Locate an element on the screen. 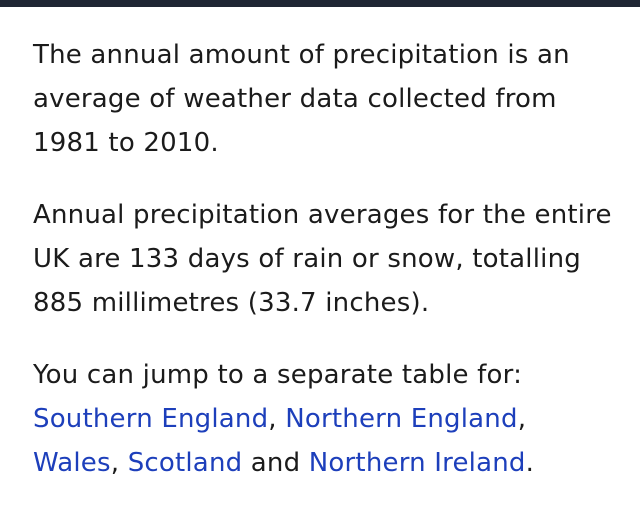 Image resolution: width=640 pixels, height=522 pixels. top-bar is located at coordinates (320, 3).